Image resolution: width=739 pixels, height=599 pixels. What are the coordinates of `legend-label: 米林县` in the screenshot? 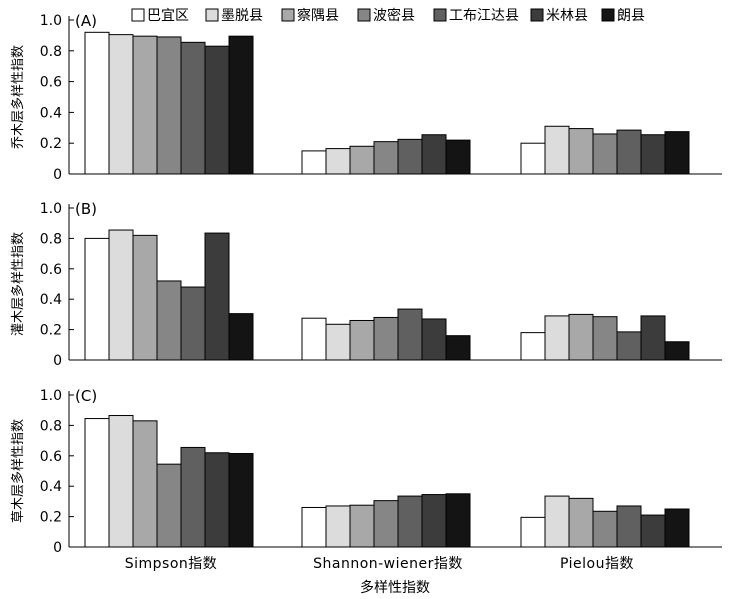 It's located at (567, 16).